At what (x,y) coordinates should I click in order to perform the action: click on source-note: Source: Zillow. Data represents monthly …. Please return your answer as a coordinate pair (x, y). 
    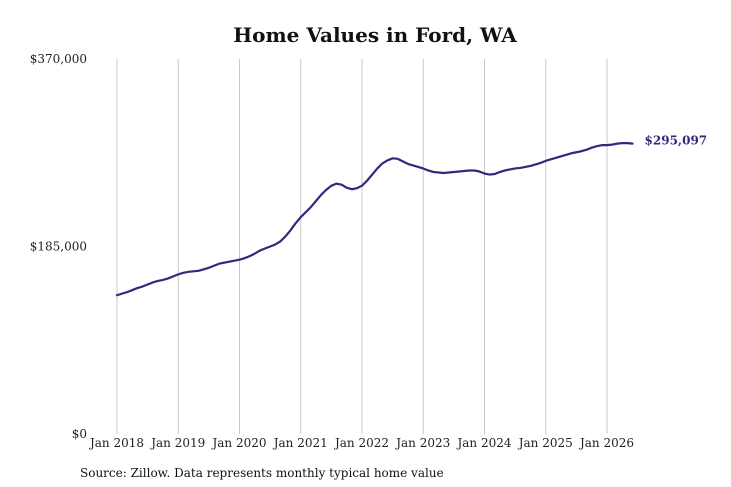
    Looking at the image, I should click on (262, 473).